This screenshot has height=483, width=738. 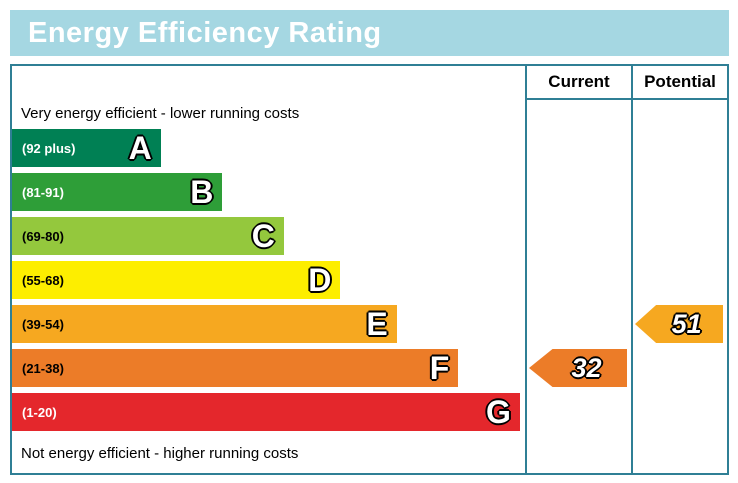 What do you see at coordinates (205, 32) in the screenshot?
I see `chart-title: Energy Efficiency Rating` at bounding box center [205, 32].